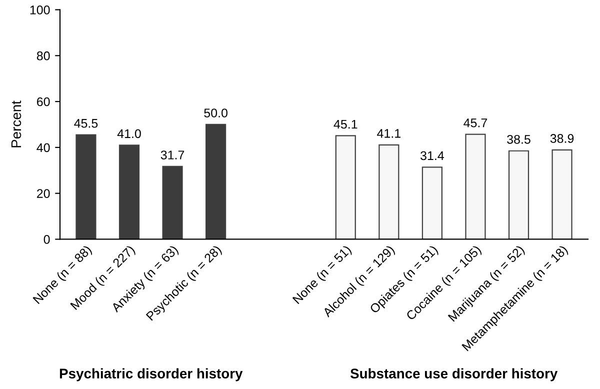 The image size is (600, 389). Describe the element at coordinates (16, 124) in the screenshot. I see `y-axis-title: Percent` at that location.